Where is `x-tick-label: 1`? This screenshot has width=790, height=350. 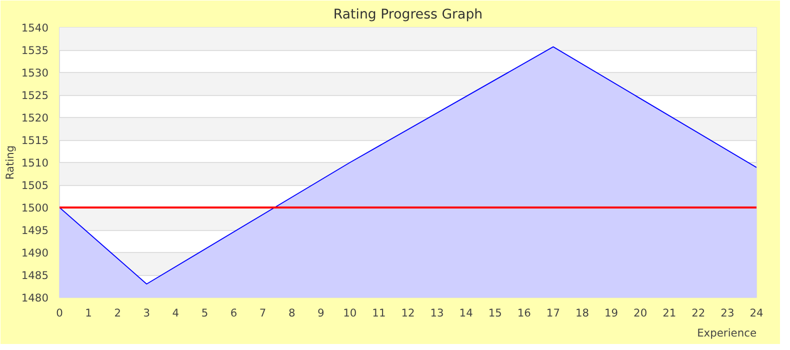 x-tick-label: 1 is located at coordinates (88, 313).